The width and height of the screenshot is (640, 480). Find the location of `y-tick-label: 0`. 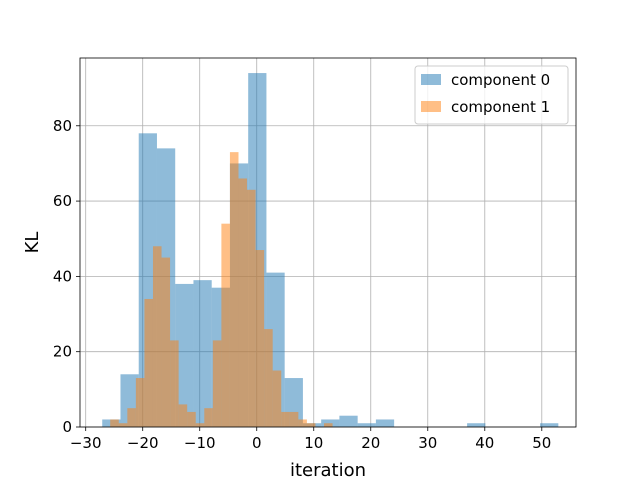

y-tick-label: 0 is located at coordinates (67, 427).